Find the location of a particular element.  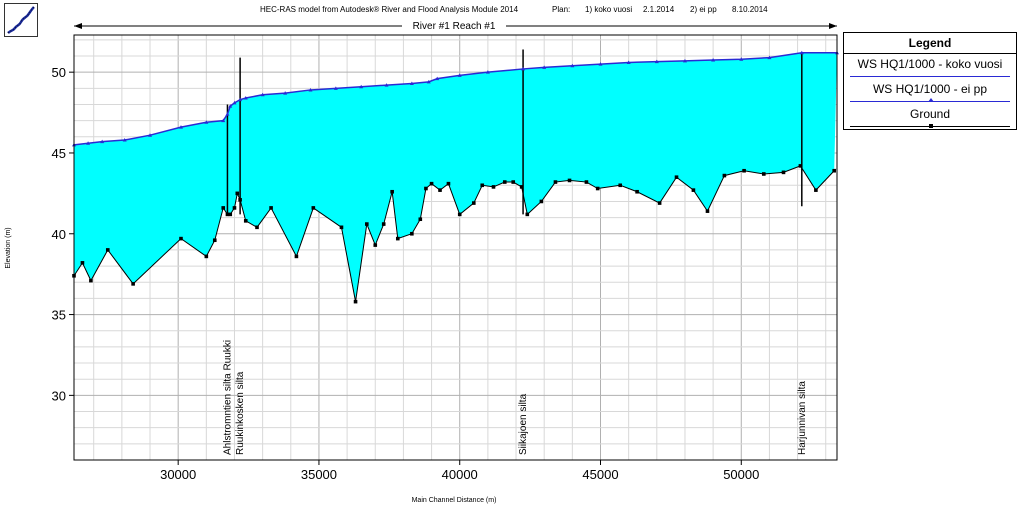

legend-swatch-square is located at coordinates (931, 126).